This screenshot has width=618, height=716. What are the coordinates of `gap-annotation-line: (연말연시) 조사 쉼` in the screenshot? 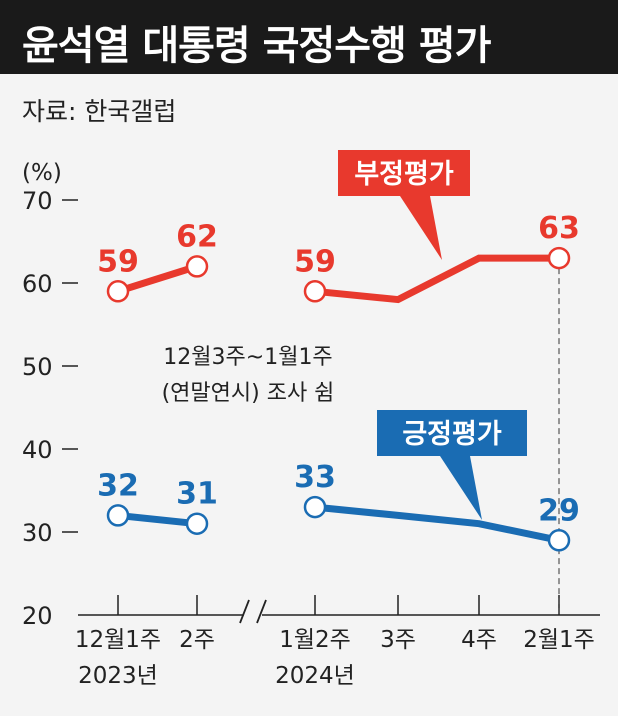 It's located at (248, 393).